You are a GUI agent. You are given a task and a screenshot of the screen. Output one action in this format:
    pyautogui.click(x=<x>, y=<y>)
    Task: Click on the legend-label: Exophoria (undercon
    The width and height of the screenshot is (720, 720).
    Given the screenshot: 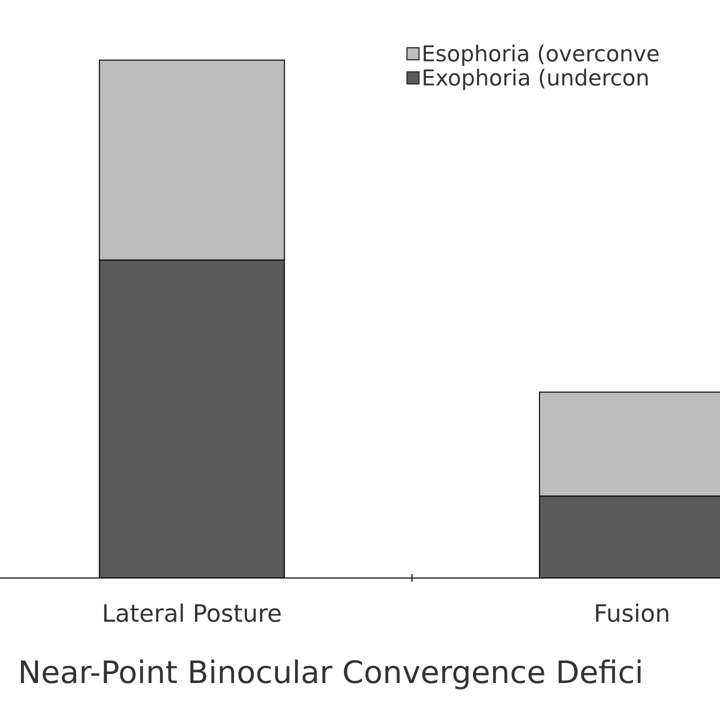 What is the action you would take?
    pyautogui.click(x=536, y=79)
    